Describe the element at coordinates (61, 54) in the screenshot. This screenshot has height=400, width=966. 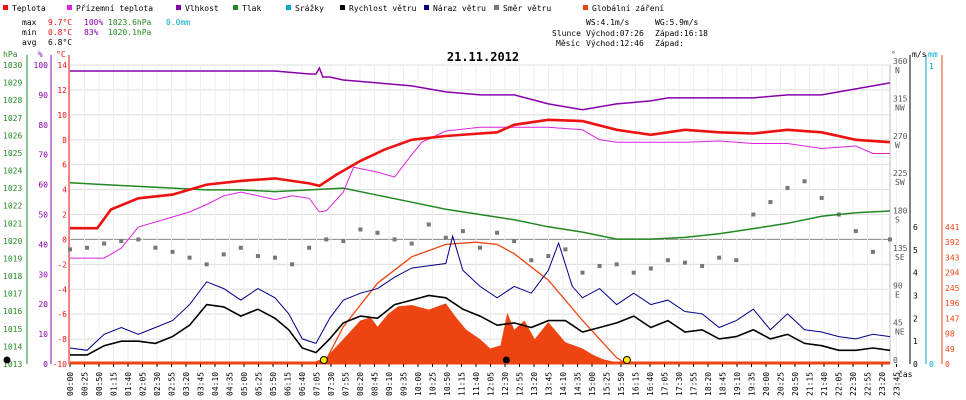
I see `temp-unit: °C` at that location.